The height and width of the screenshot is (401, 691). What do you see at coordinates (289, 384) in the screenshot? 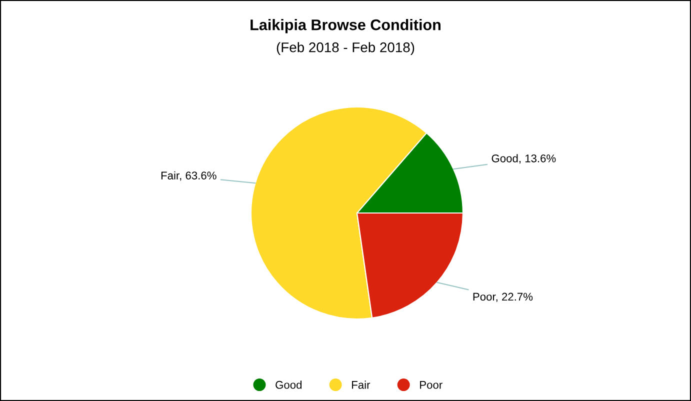
I see `legend-label: Good` at bounding box center [289, 384].